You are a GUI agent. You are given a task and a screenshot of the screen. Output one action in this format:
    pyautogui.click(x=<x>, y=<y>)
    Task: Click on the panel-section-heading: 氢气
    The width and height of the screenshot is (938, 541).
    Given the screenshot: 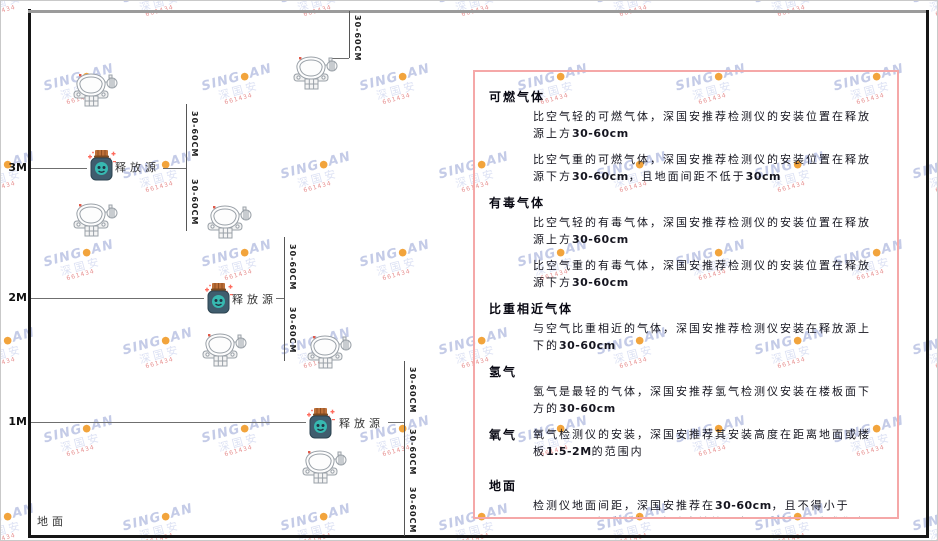 What is the action you would take?
    pyautogui.click(x=503, y=372)
    